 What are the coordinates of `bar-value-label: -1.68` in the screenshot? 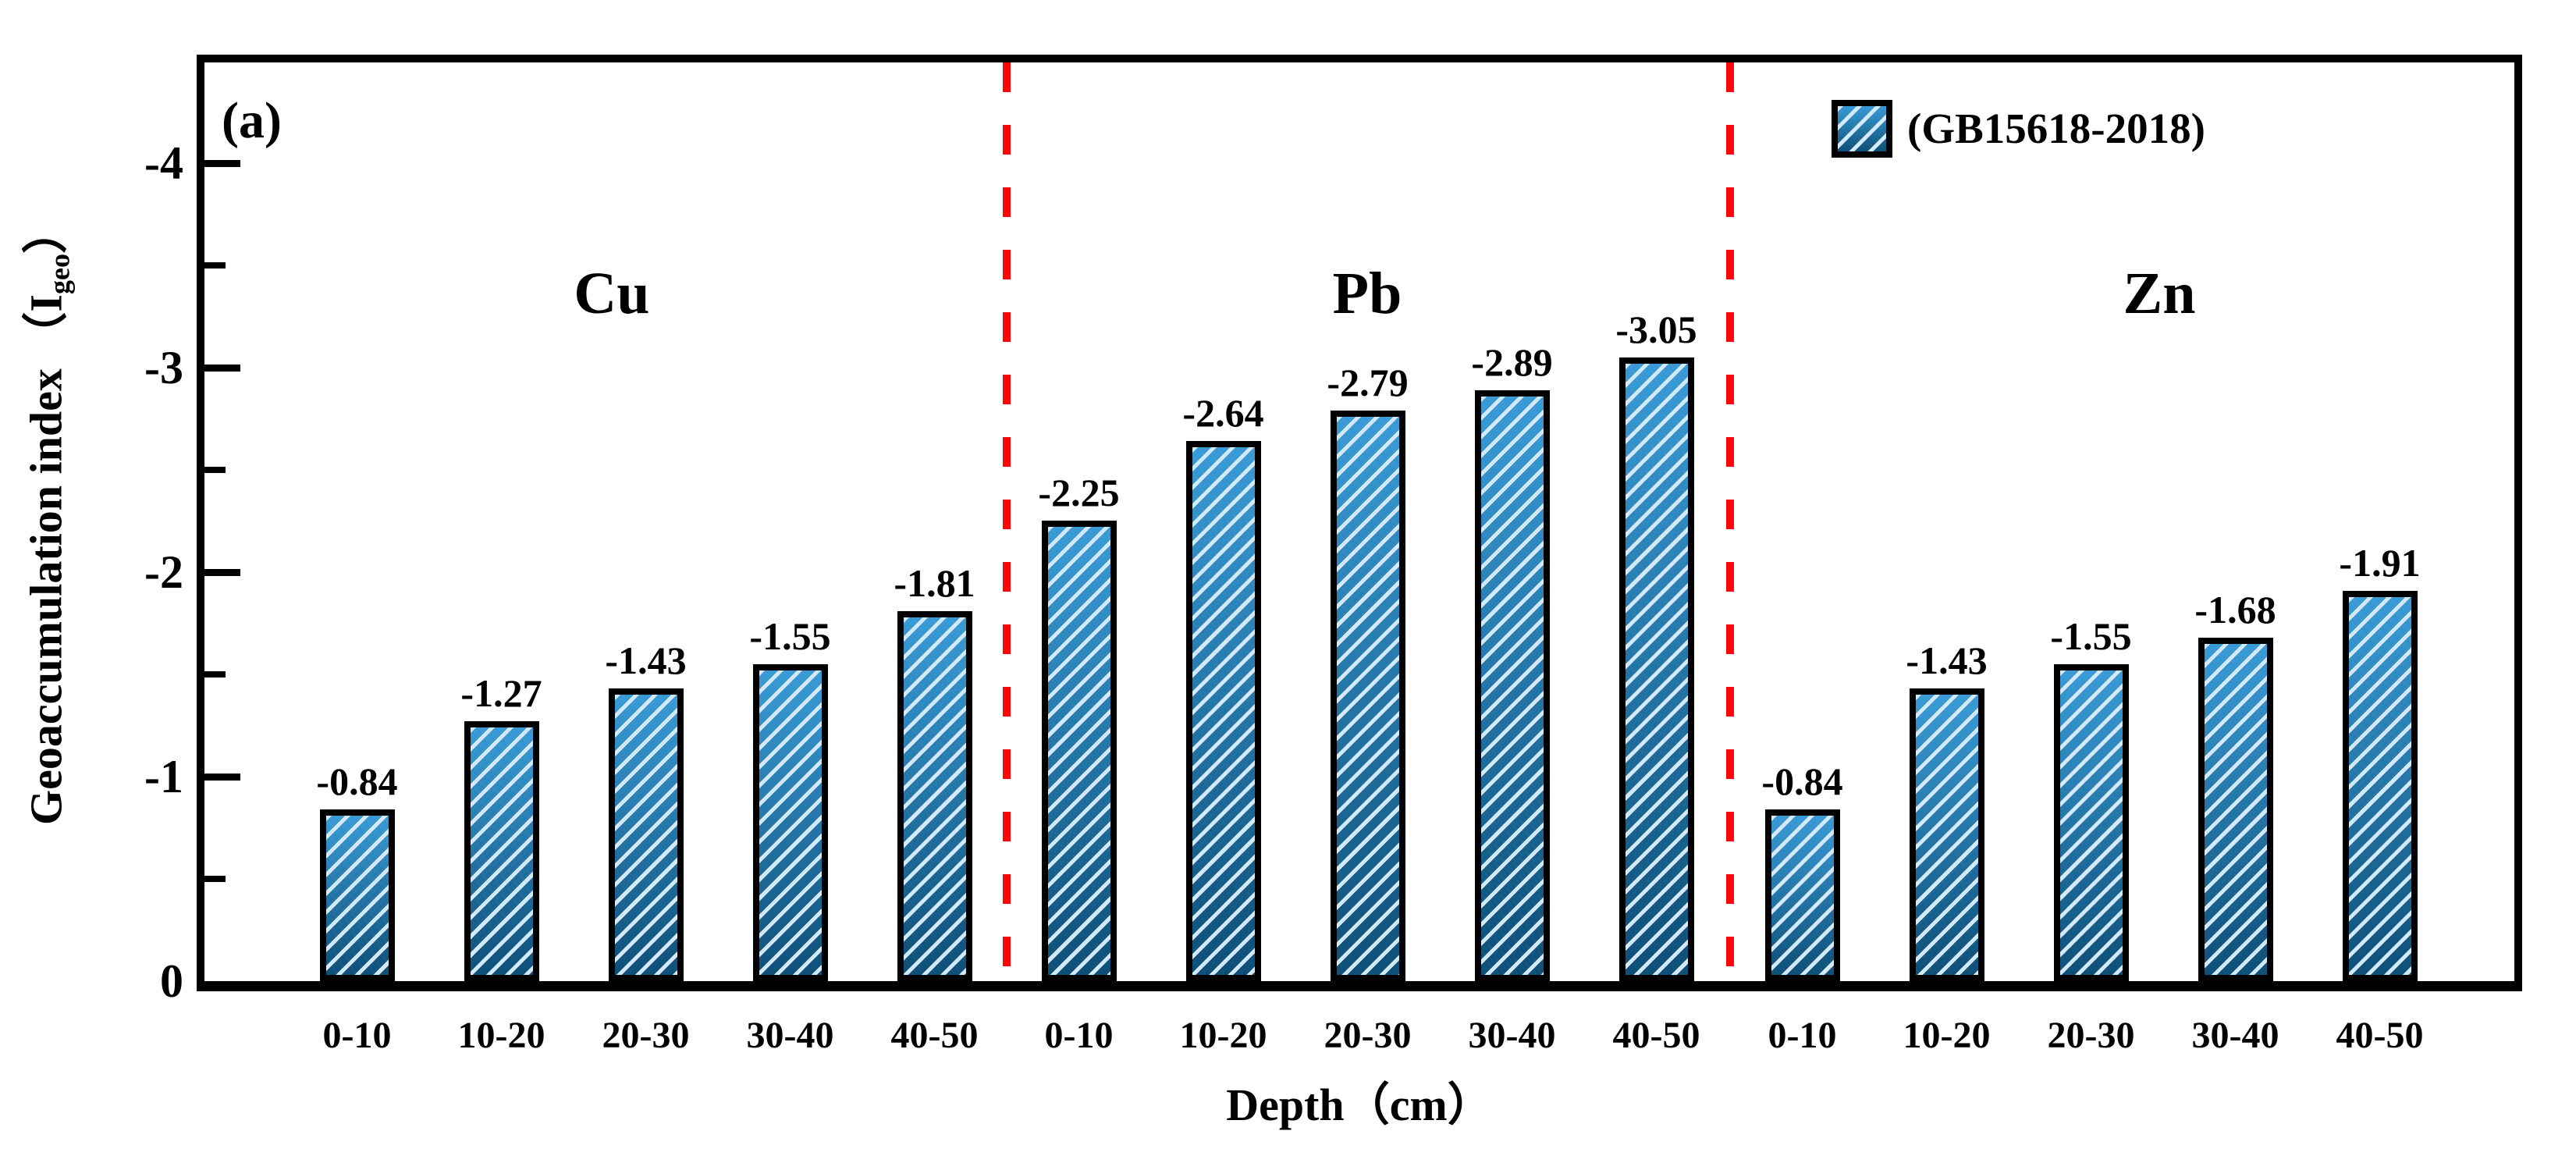 It's located at (2235, 609).